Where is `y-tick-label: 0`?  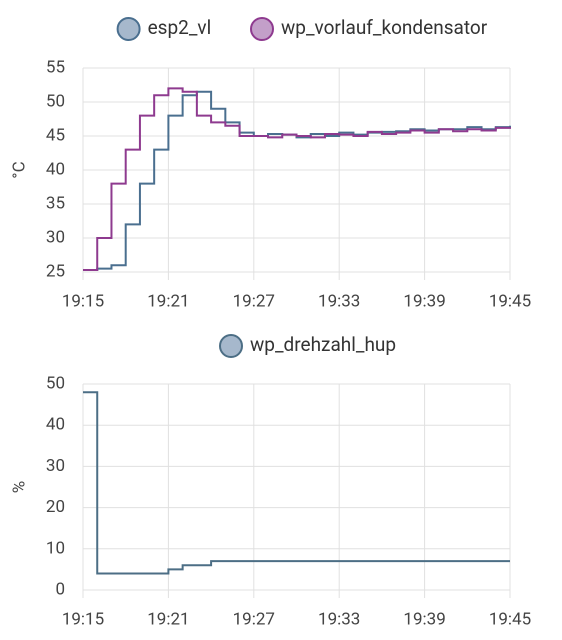 y-tick-label: 0 is located at coordinates (60, 589).